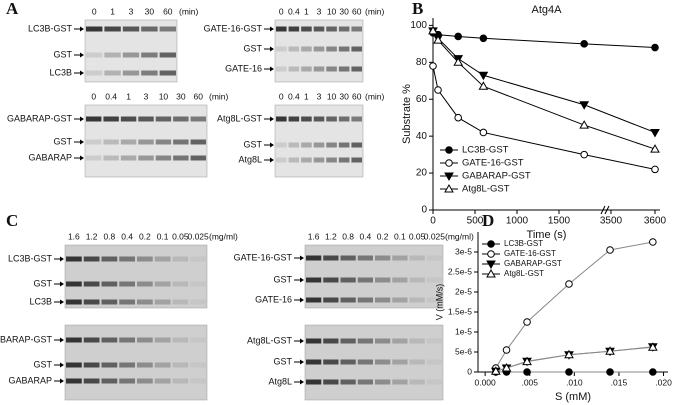 The height and width of the screenshot is (405, 685). Describe the element at coordinates (422, 62) in the screenshot. I see `y-tick-label: 80` at that location.